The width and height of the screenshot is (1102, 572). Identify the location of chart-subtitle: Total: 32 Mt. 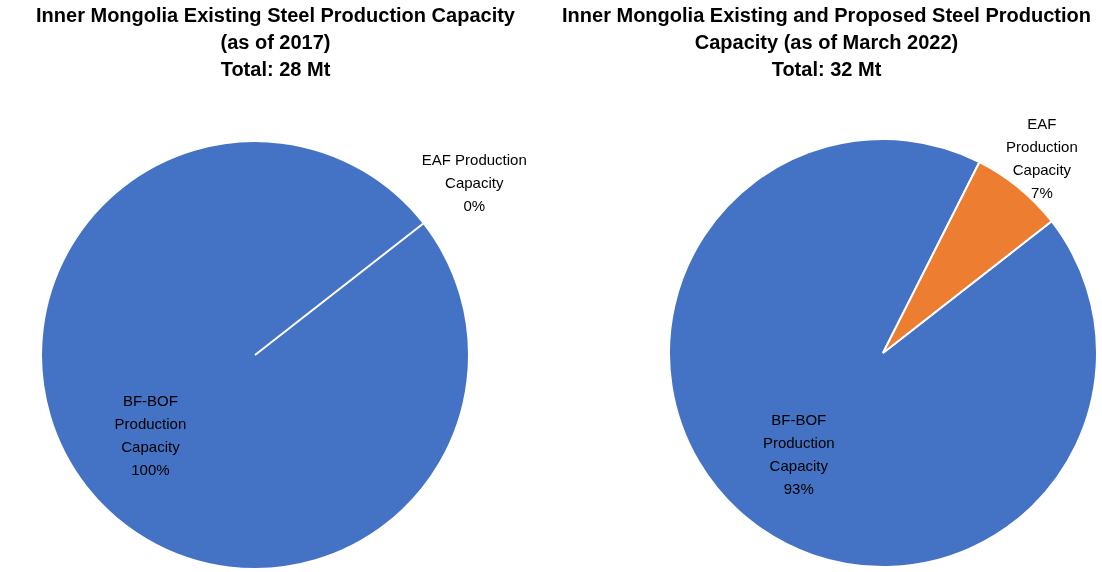
(826, 69).